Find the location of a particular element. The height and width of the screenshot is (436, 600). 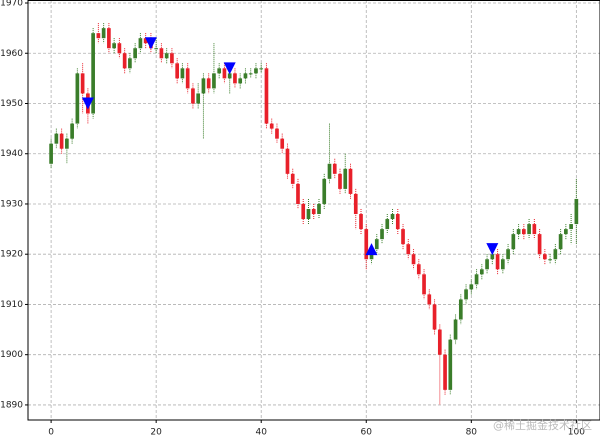

y-tick-label: 1920 is located at coordinates (11, 255).